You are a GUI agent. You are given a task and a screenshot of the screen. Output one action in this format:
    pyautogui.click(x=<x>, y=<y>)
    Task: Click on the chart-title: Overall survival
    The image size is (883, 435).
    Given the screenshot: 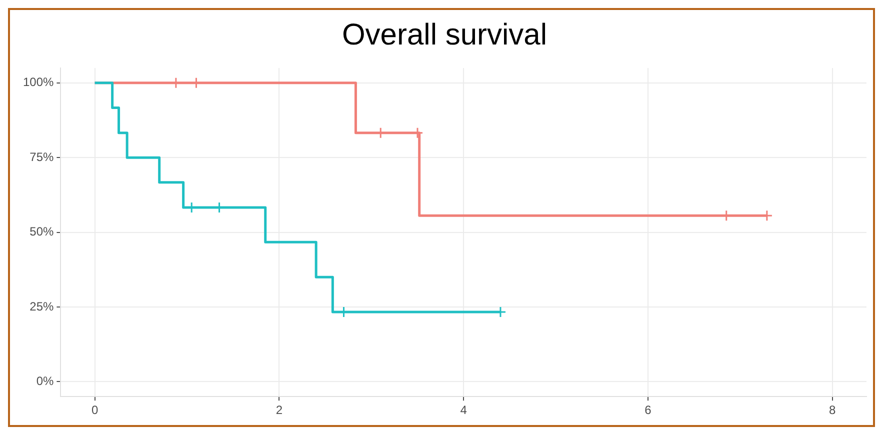 What is the action you would take?
    pyautogui.click(x=445, y=35)
    